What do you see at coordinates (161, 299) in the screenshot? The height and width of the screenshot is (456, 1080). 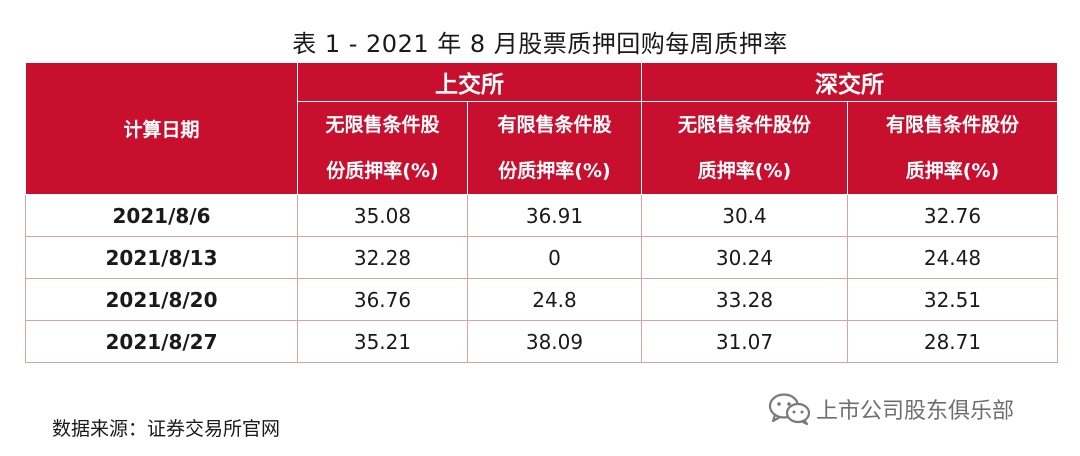 I see `cell-date: 2021/8/20` at bounding box center [161, 299].